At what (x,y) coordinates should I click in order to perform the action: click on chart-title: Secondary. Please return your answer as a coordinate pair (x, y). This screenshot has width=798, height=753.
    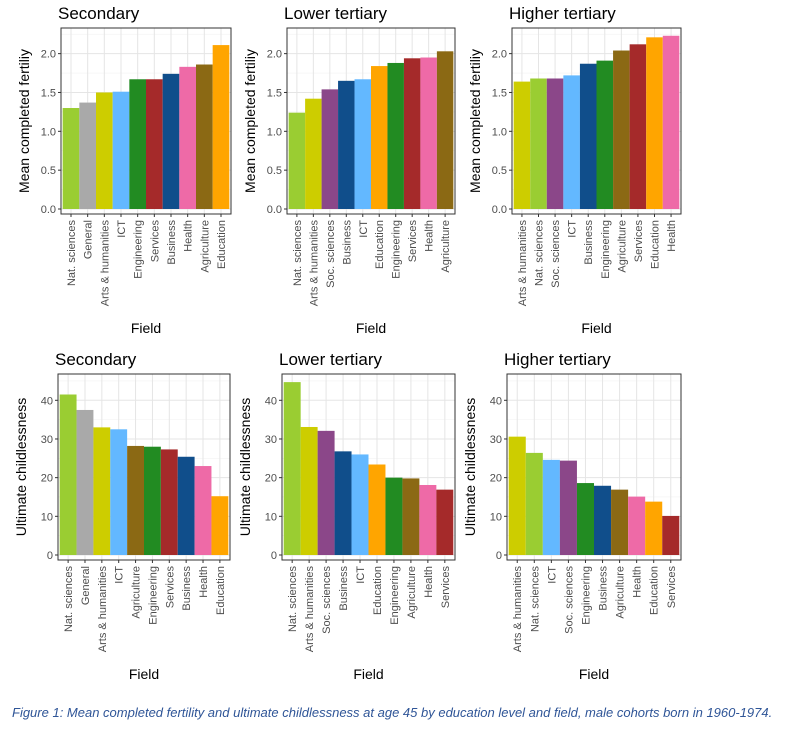
    Looking at the image, I should click on (99, 13).